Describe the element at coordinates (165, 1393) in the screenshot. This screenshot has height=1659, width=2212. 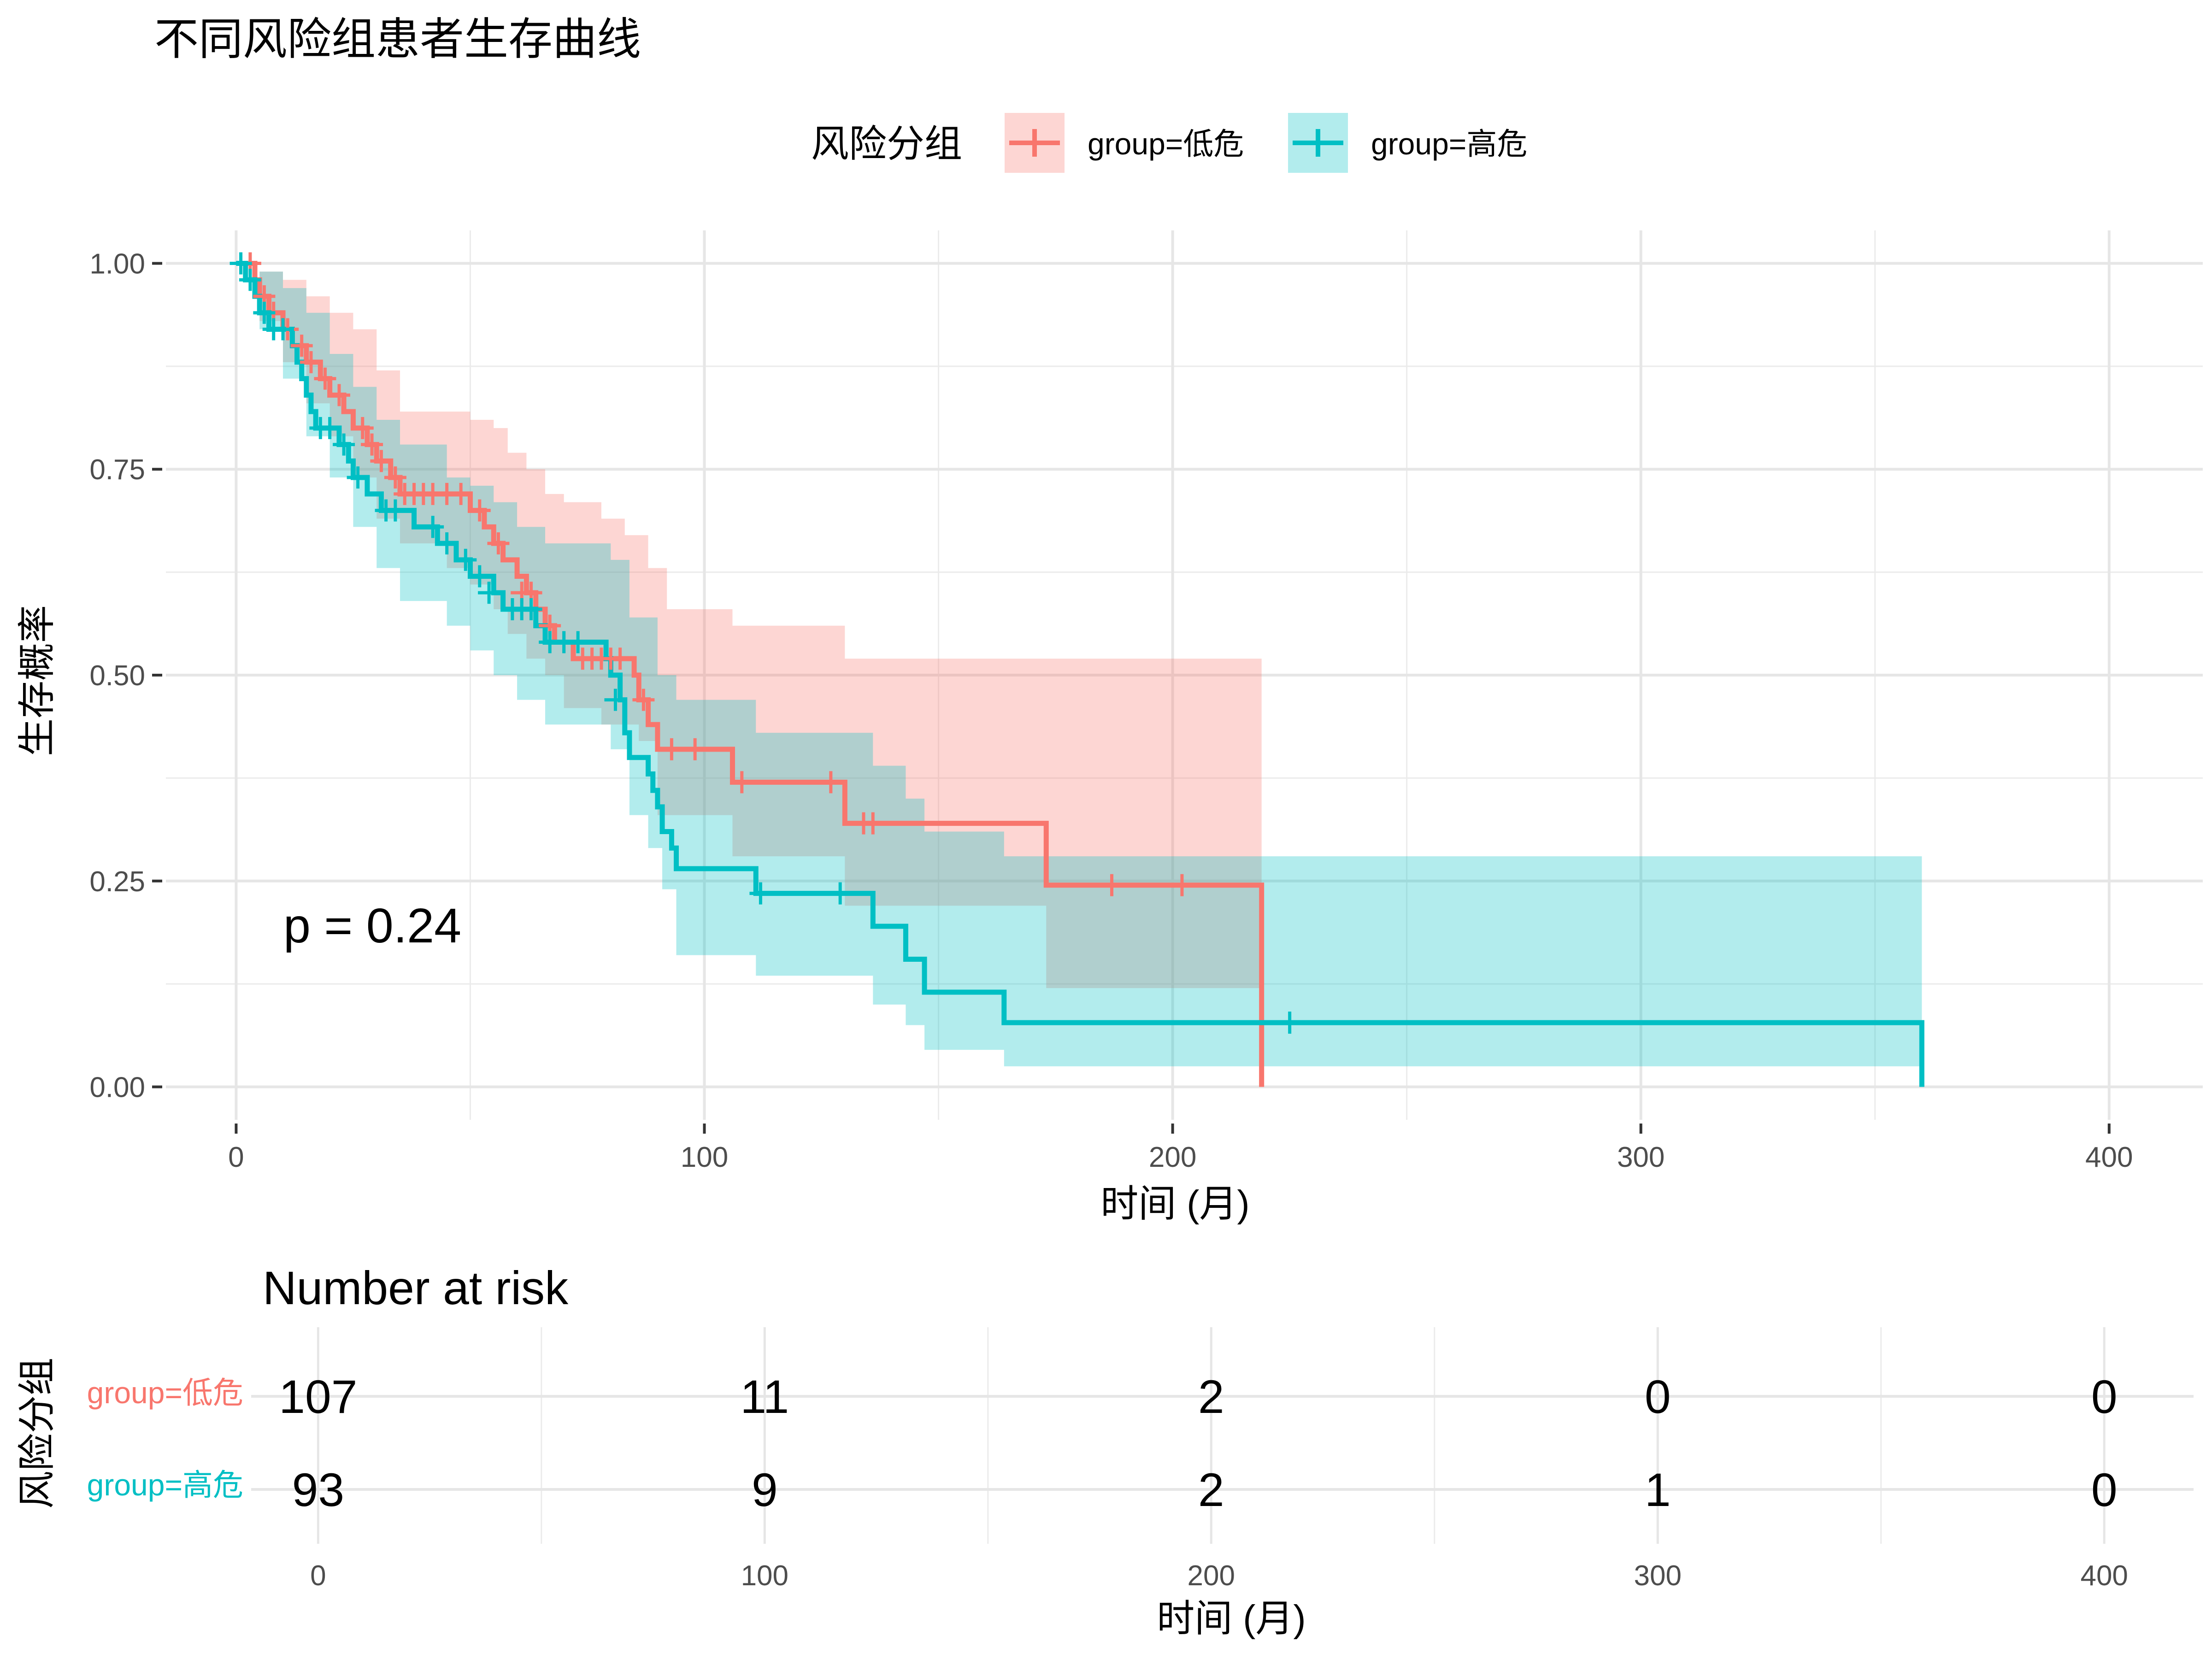
I see `risk-row-label-low: group=低危` at that location.